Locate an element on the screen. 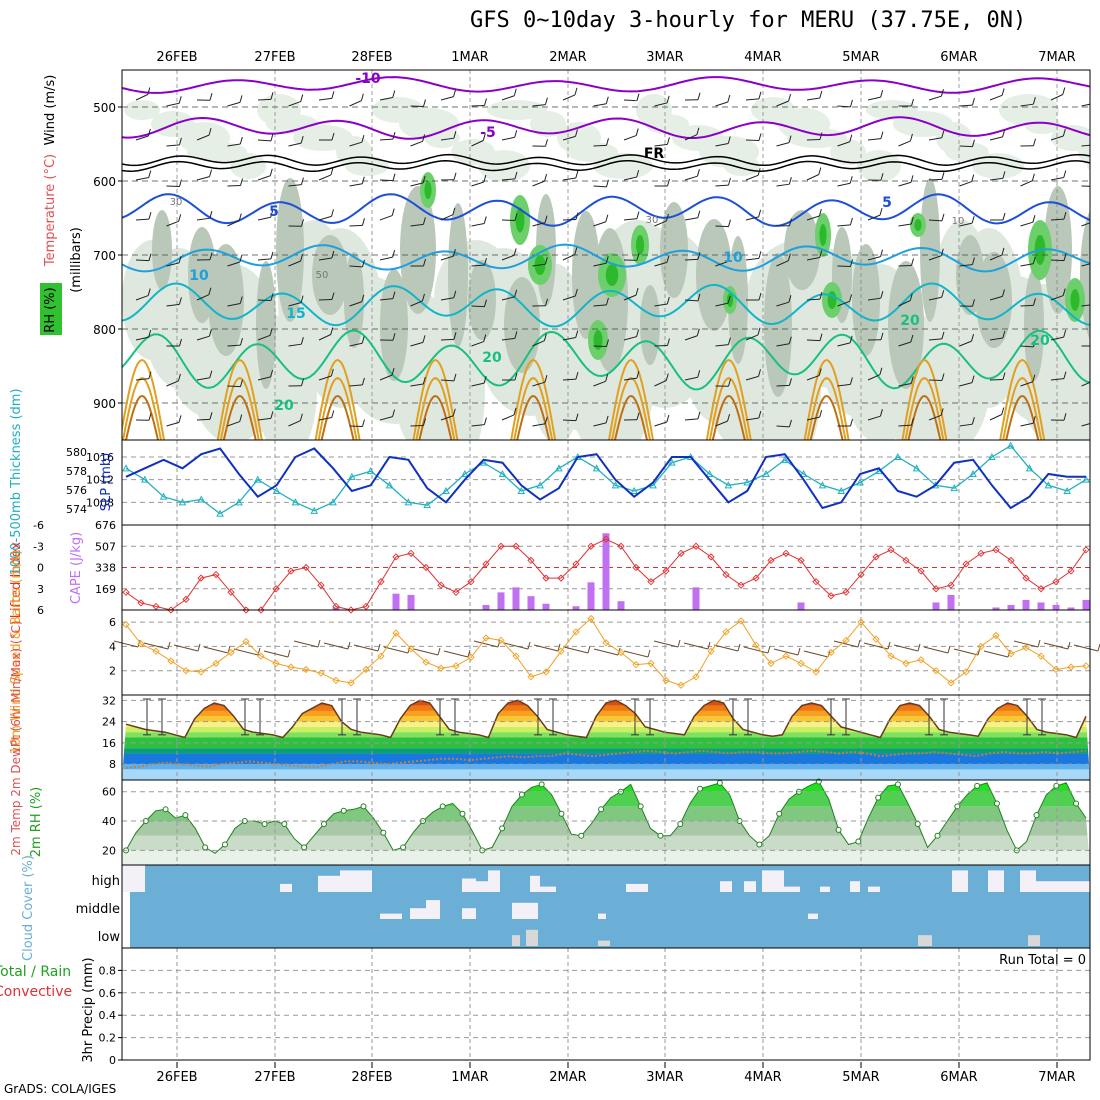  rh-shade-darkgreen is located at coordinates (598, 340).